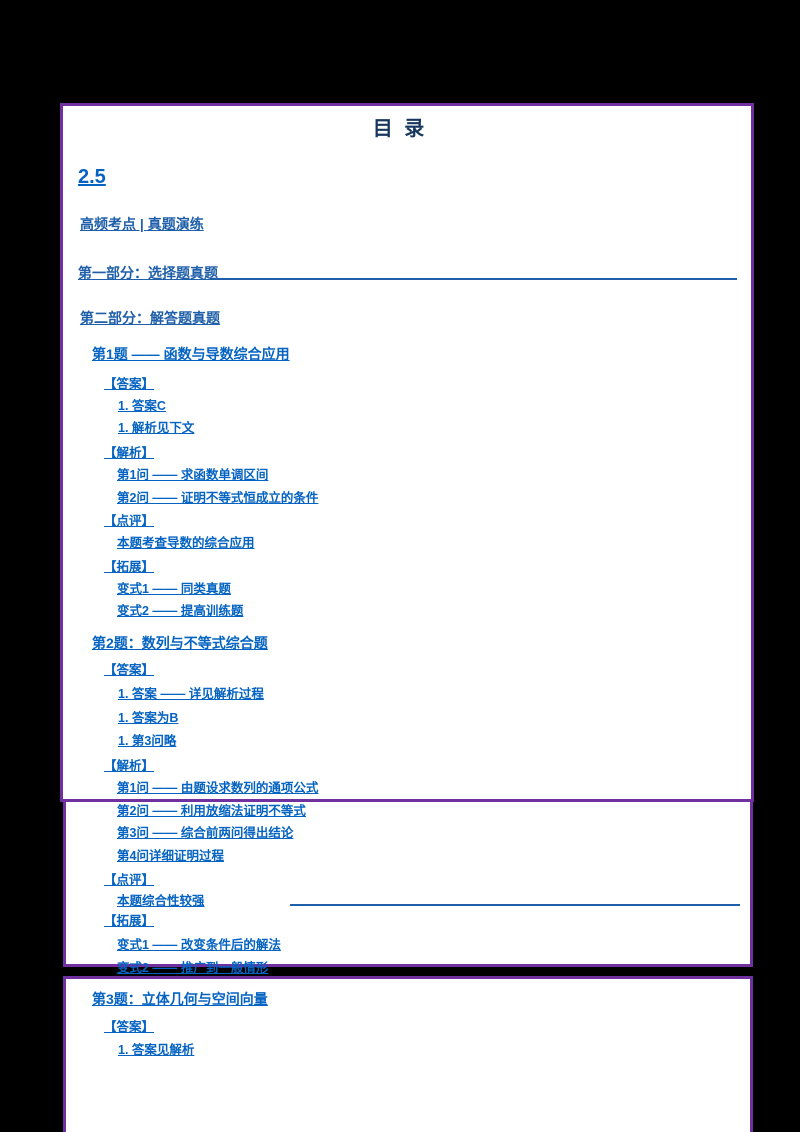 The image size is (800, 1132). Describe the element at coordinates (148, 273) in the screenshot. I see `toc-heading: 第一部分：选择题真题` at that location.